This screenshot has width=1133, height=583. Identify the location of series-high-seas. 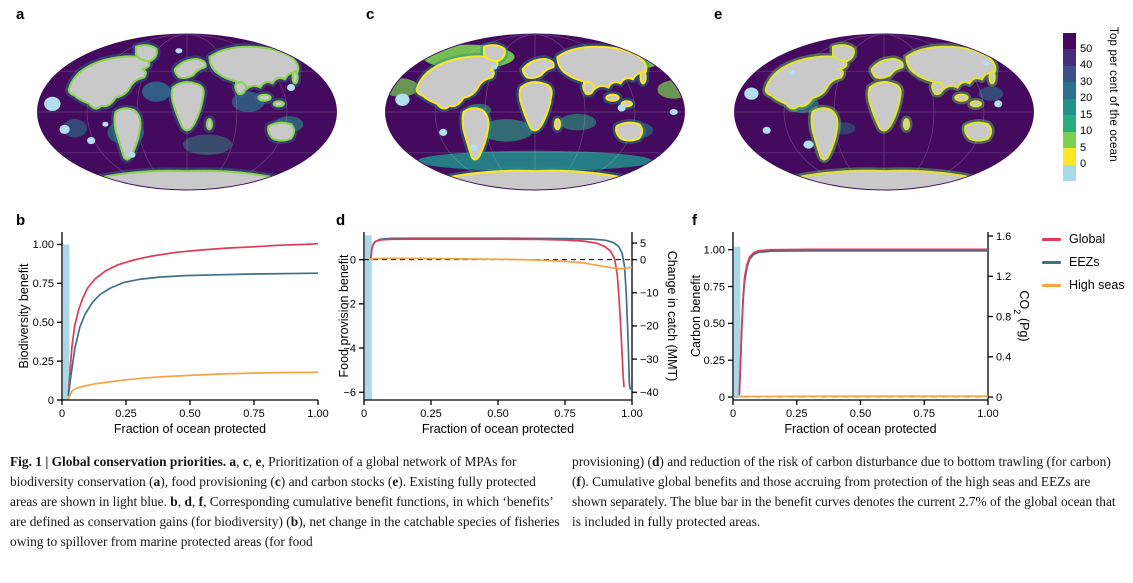
(500, 263).